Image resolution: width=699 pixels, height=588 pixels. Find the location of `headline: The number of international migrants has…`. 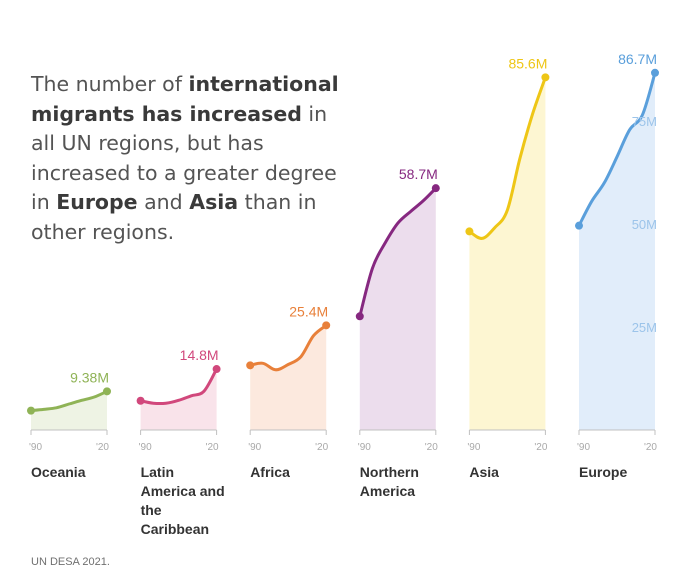

headline: The number of international migrants has… is located at coordinates (191, 158).